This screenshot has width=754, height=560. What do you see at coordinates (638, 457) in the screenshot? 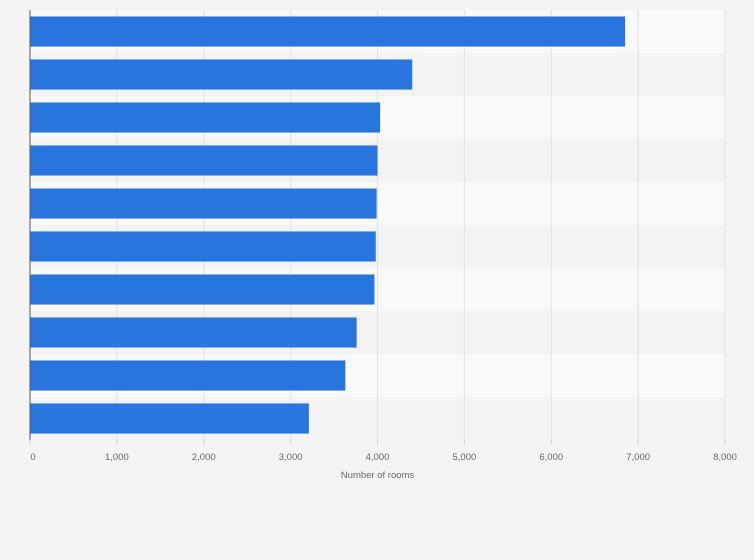
I see `x-tick-label: 7,000` at bounding box center [638, 457].